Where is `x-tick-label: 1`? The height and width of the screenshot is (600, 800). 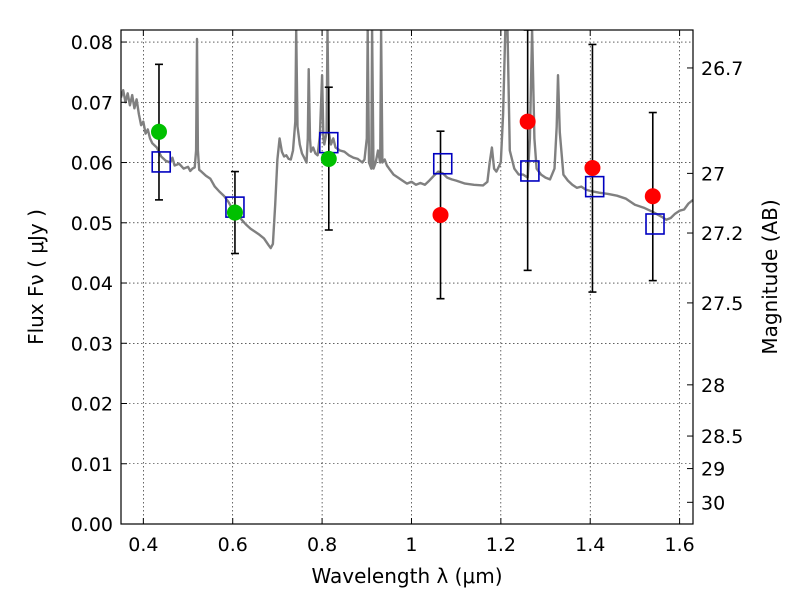
x-tick-label: 1 is located at coordinates (411, 545).